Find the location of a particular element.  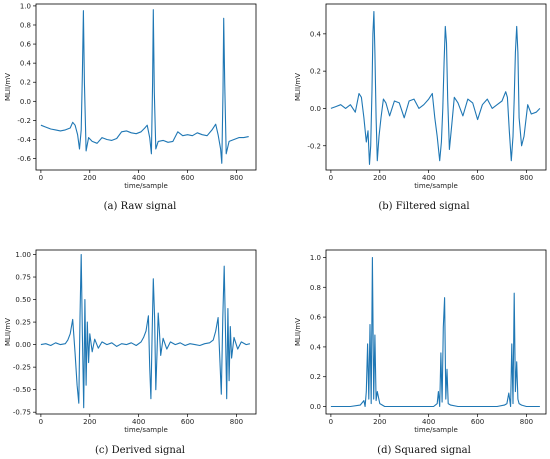

filtered-y-tick-label: 0.2 is located at coordinates (315, 72).